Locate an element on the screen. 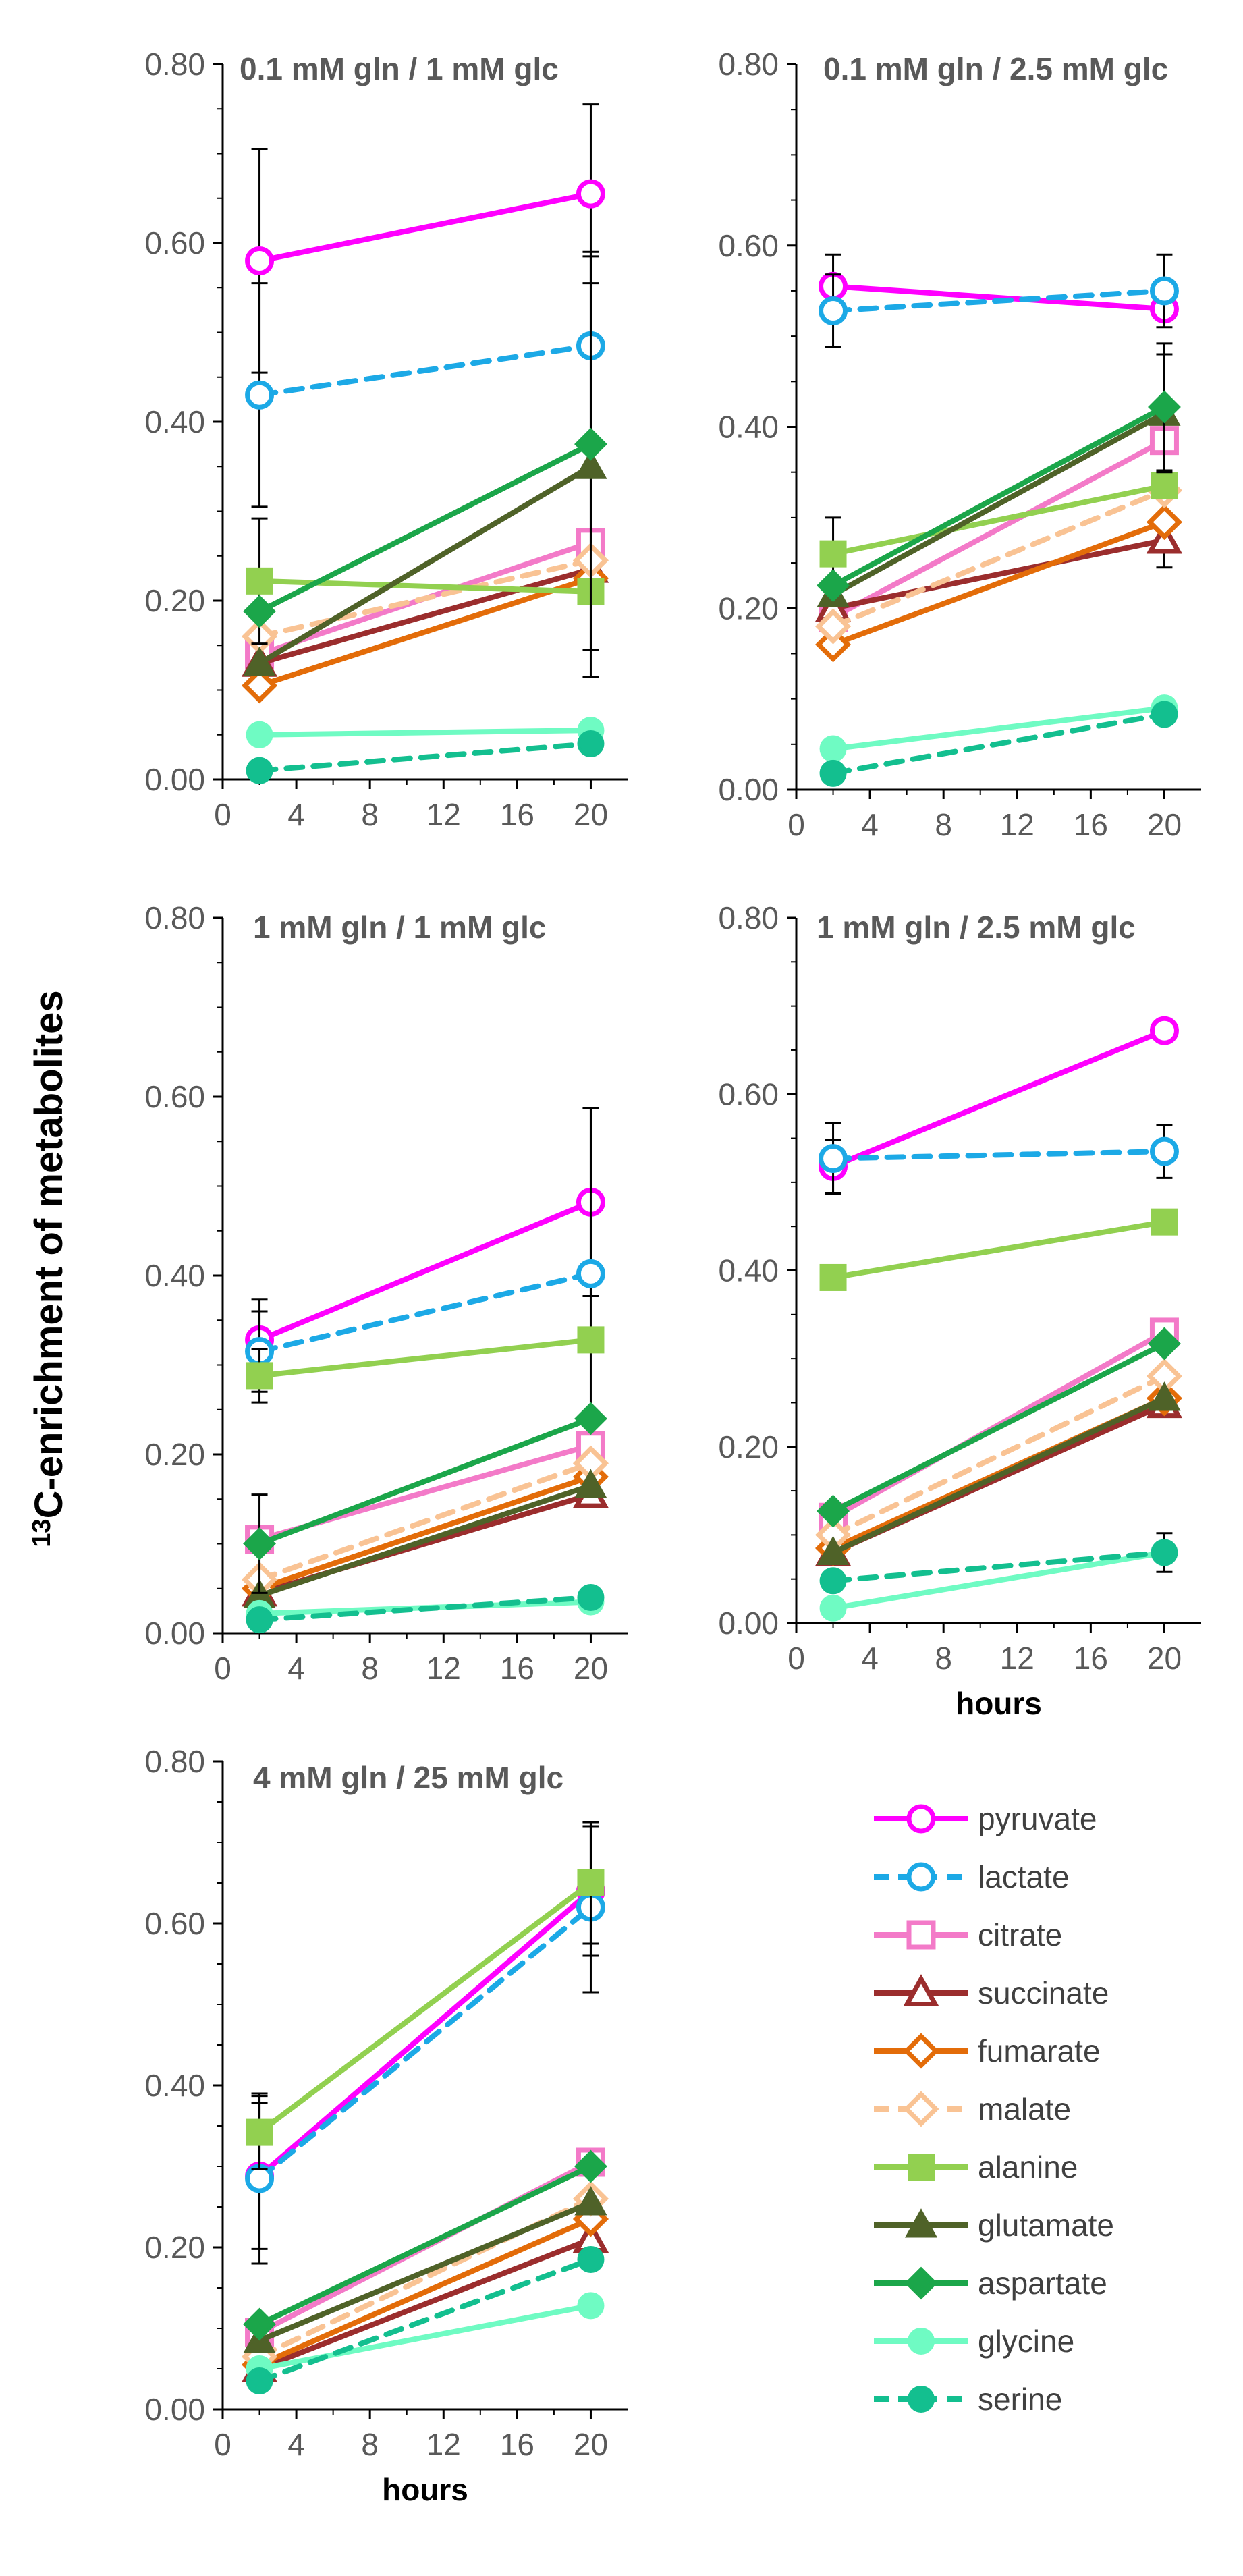 Image resolution: width=1243 pixels, height=2576 pixels. legend-label: glutamate is located at coordinates (1046, 2225).